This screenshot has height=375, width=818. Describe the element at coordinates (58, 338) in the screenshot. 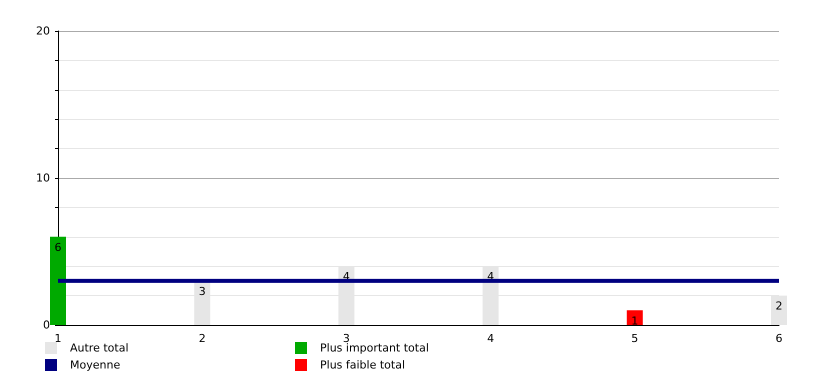

I see `x-tick-label: 1` at that location.